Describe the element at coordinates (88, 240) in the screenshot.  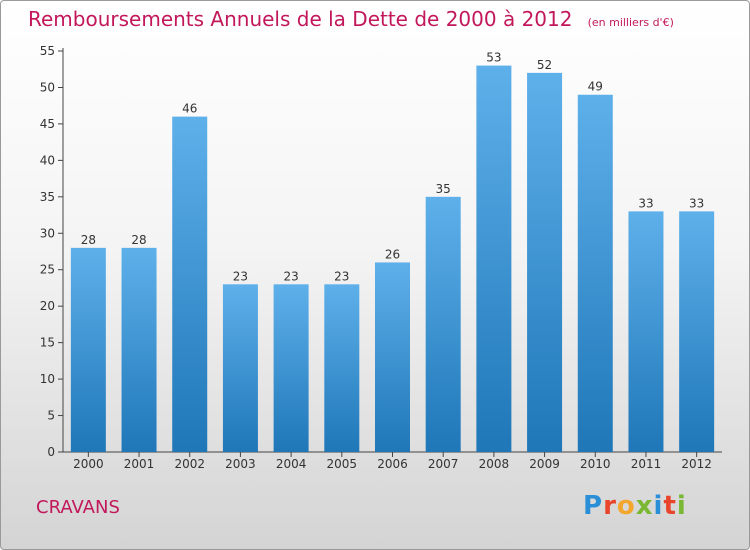
I see `data-label-2000: 28` at that location.